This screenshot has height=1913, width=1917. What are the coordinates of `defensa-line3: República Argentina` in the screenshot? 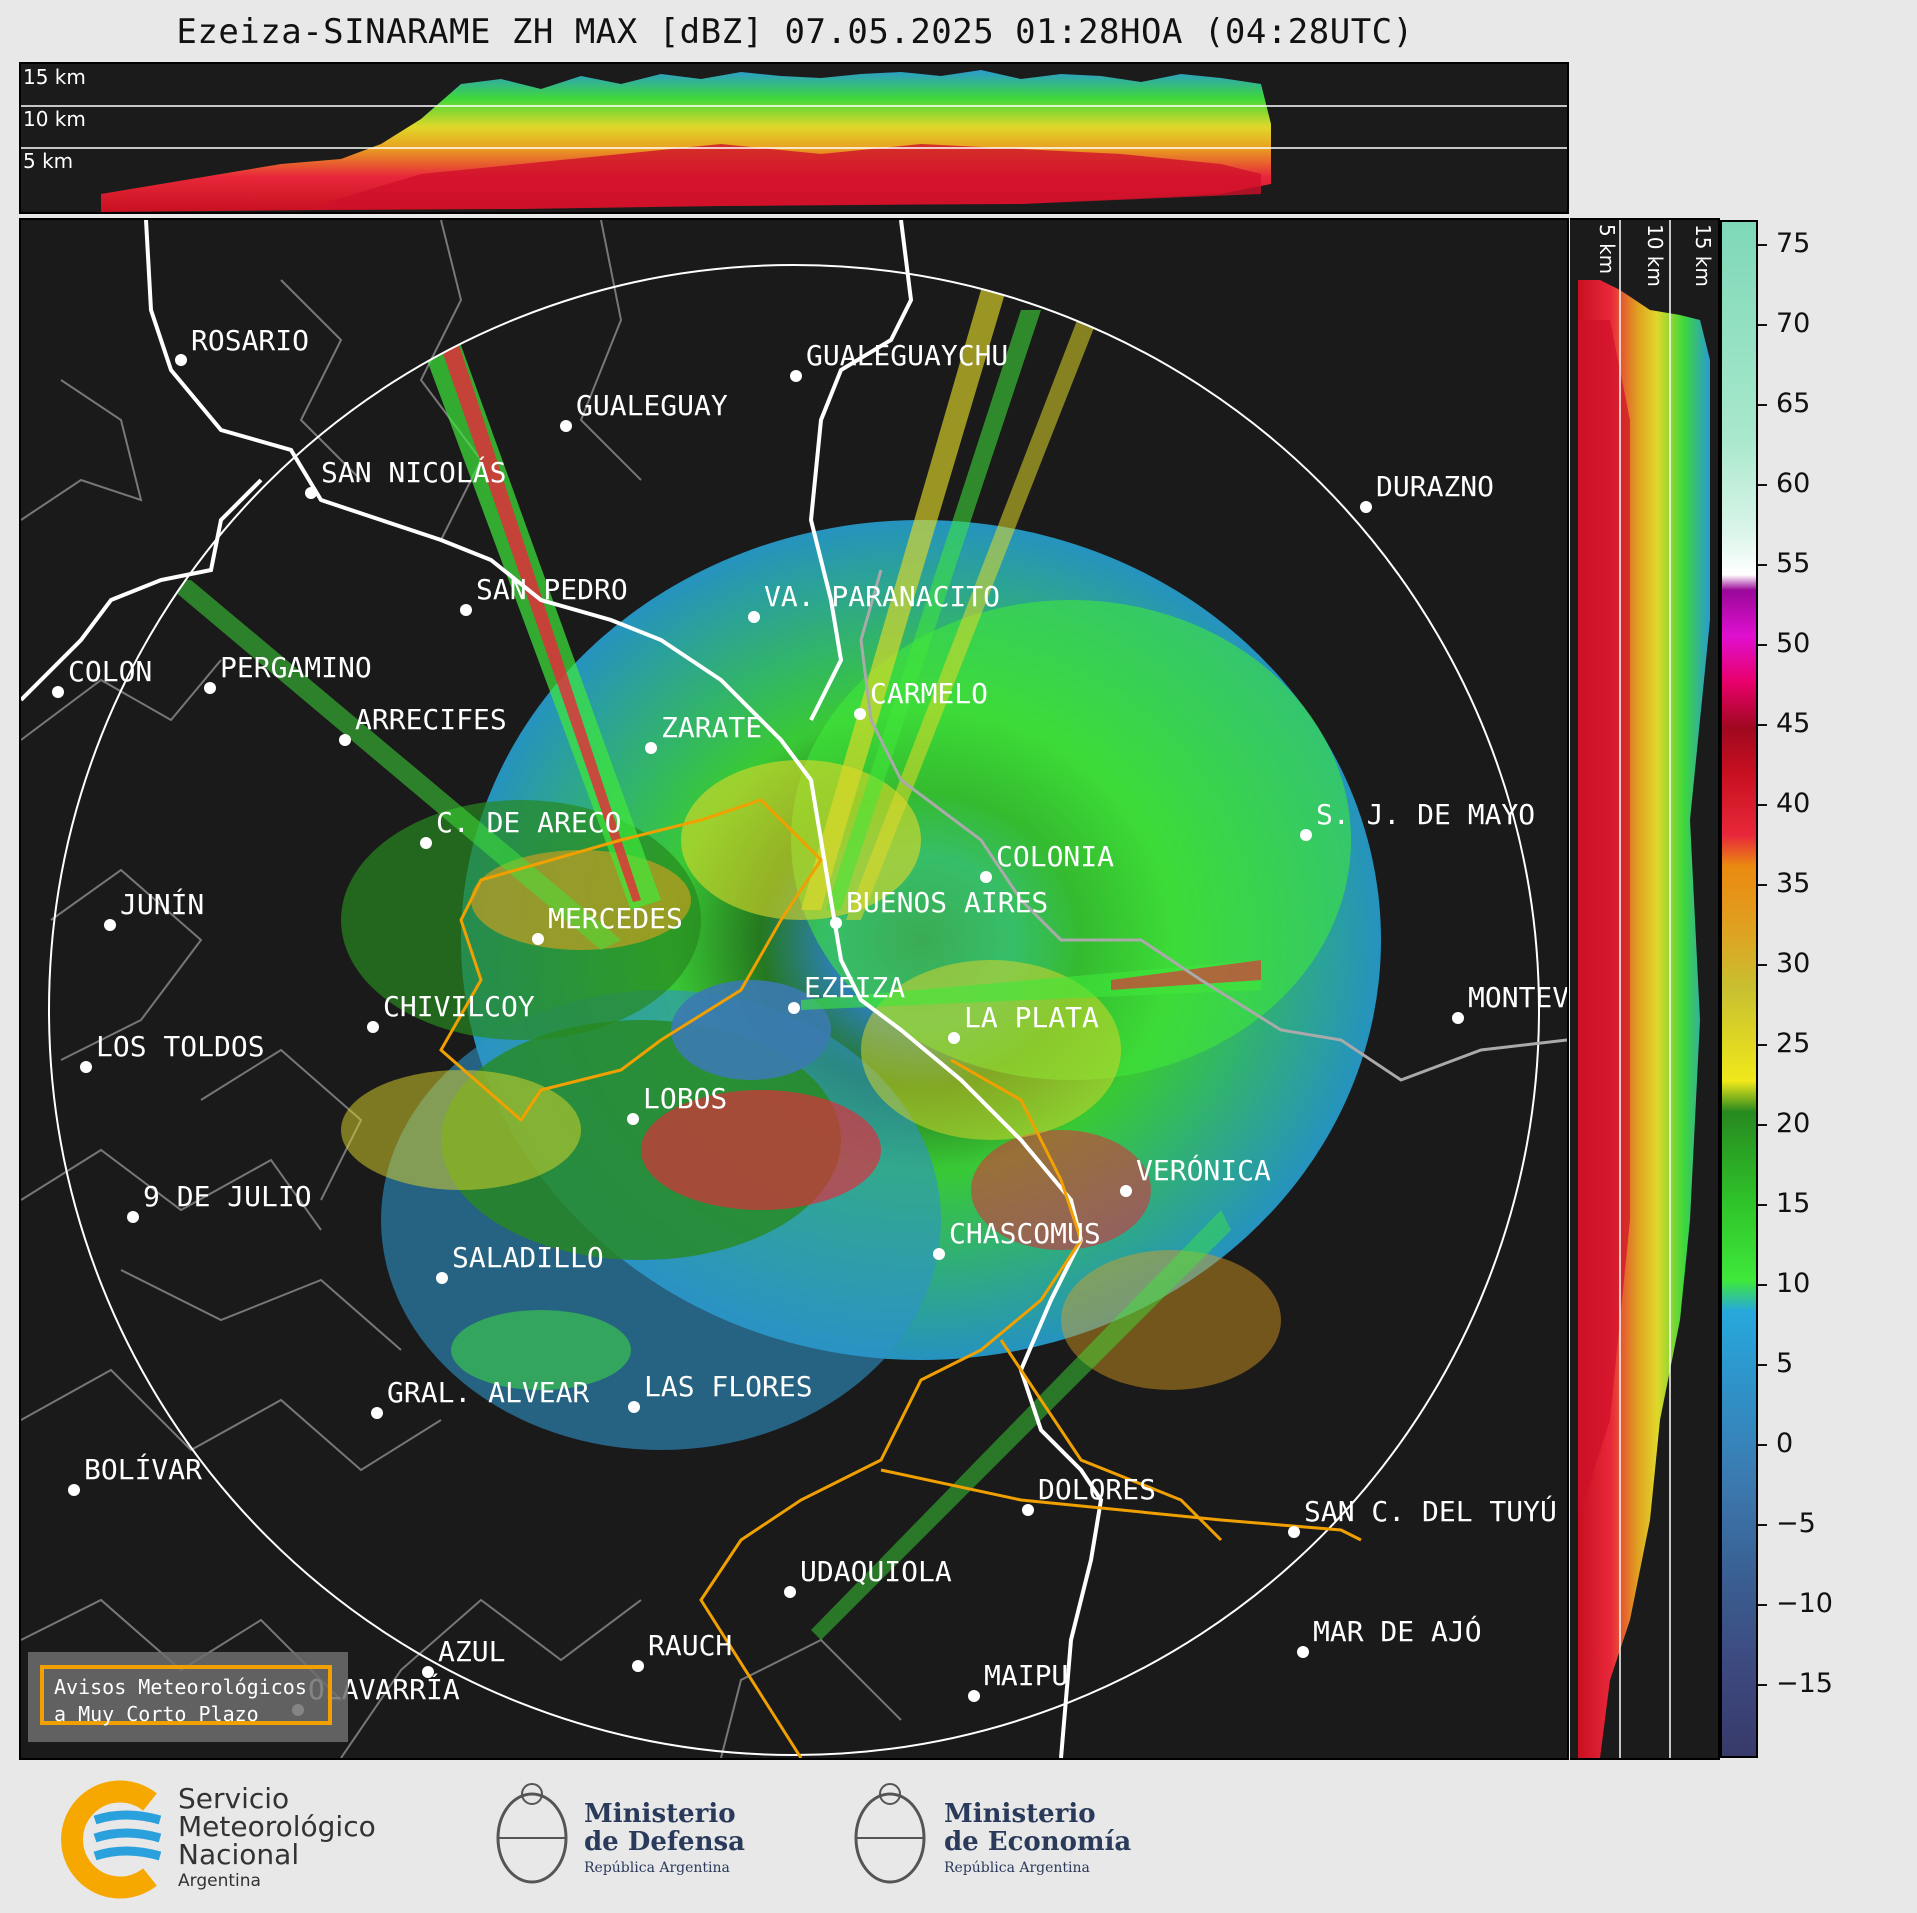 It's located at (657, 1868).